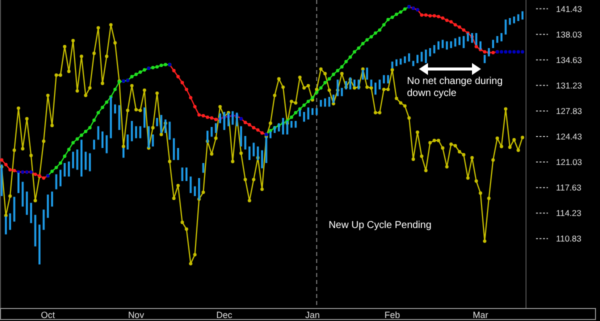 This screenshot has height=321, width=600. What do you see at coordinates (569, 213) in the screenshot?
I see `y-tick-label: 114.23` at bounding box center [569, 213].